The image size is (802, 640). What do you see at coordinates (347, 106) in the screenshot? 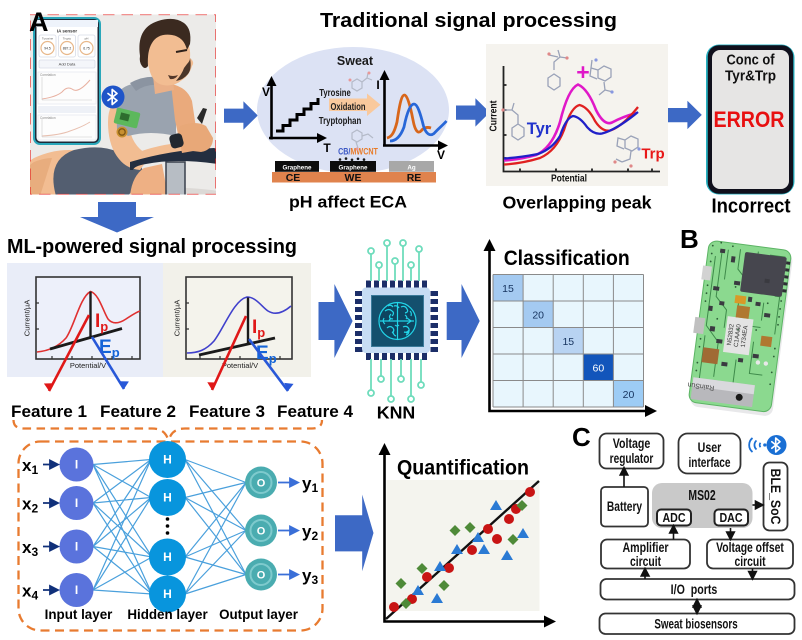
I see `svg-text: Oxidation` at bounding box center [347, 106].